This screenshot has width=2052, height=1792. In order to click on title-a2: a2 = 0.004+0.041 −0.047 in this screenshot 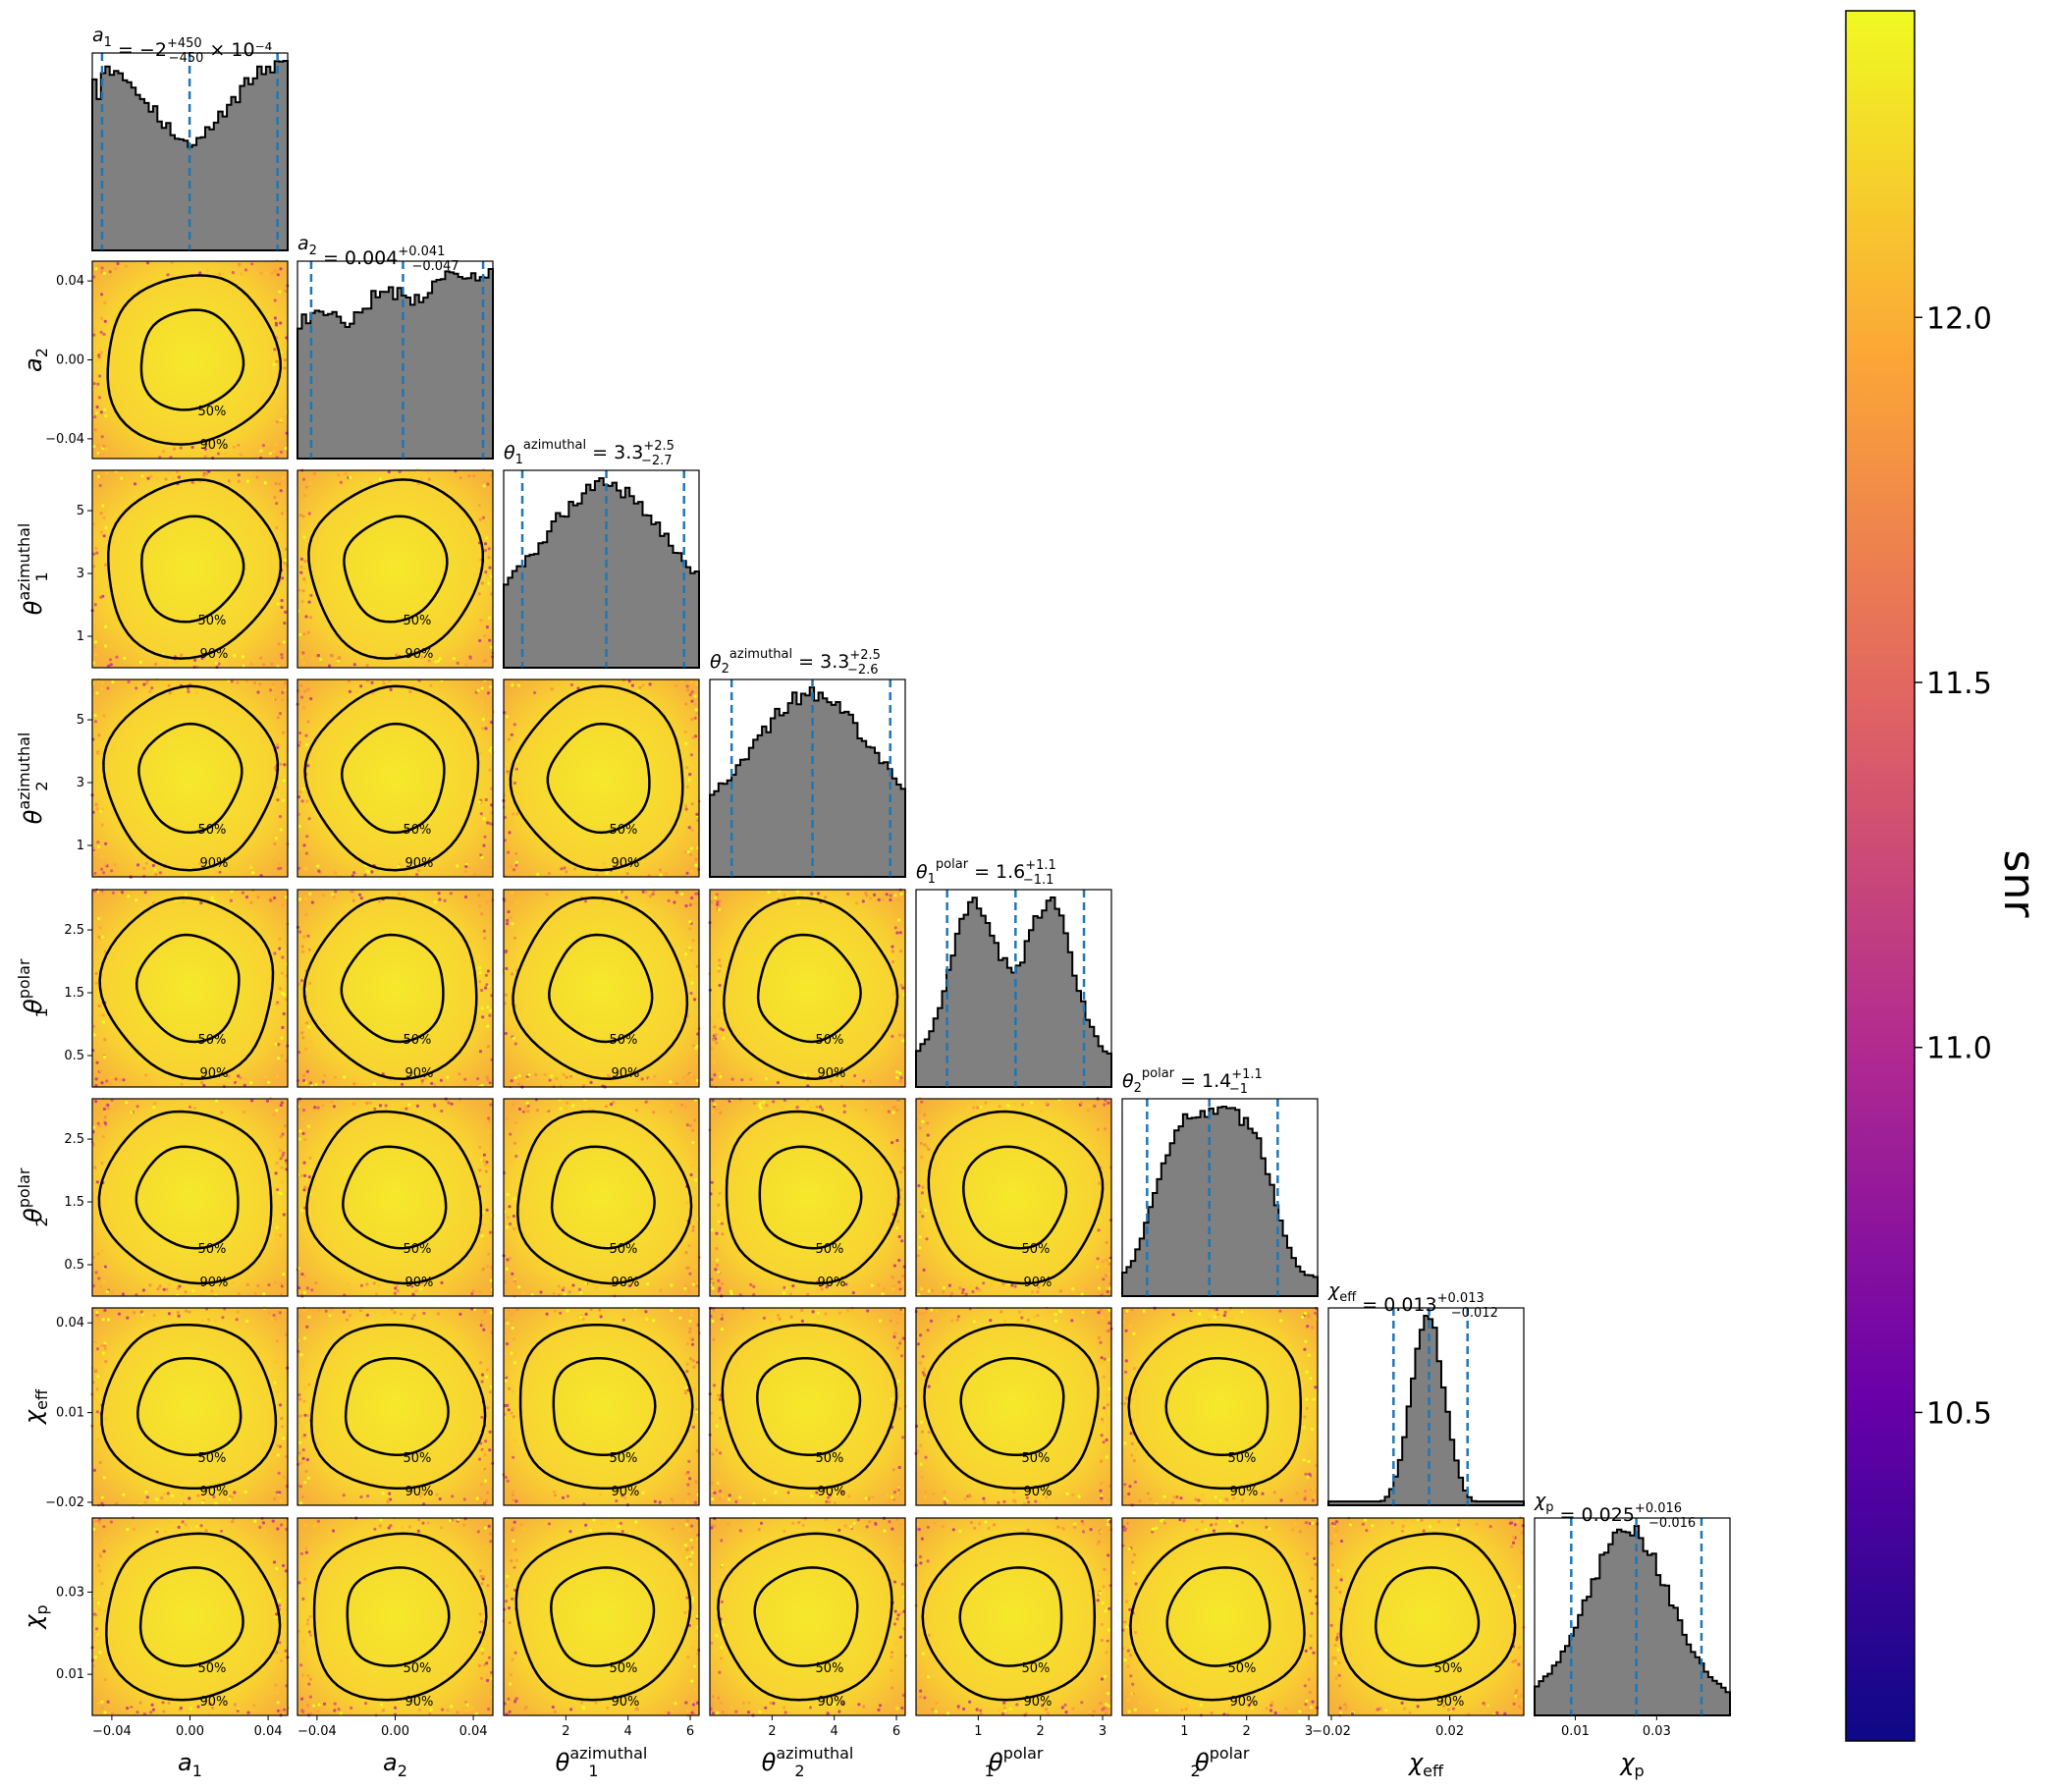, I will do `click(378, 254)`.